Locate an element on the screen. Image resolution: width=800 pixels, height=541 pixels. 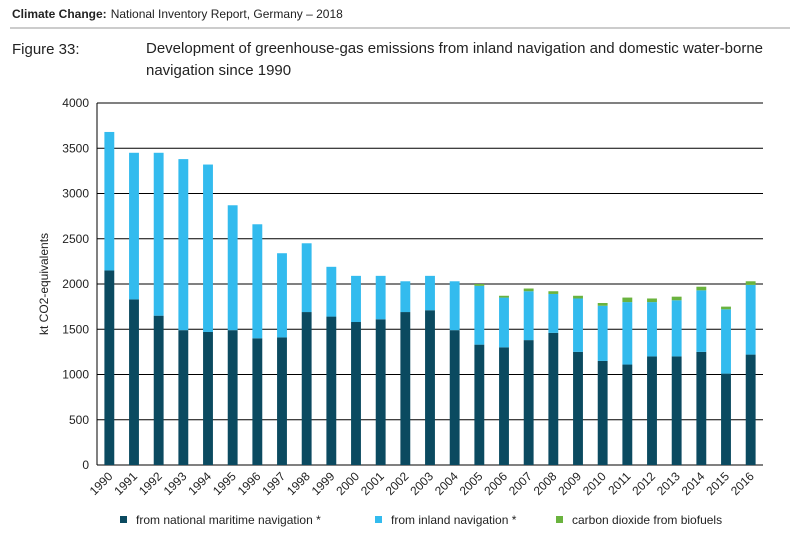
x-tick-label: 1999 is located at coordinates (323, 483).